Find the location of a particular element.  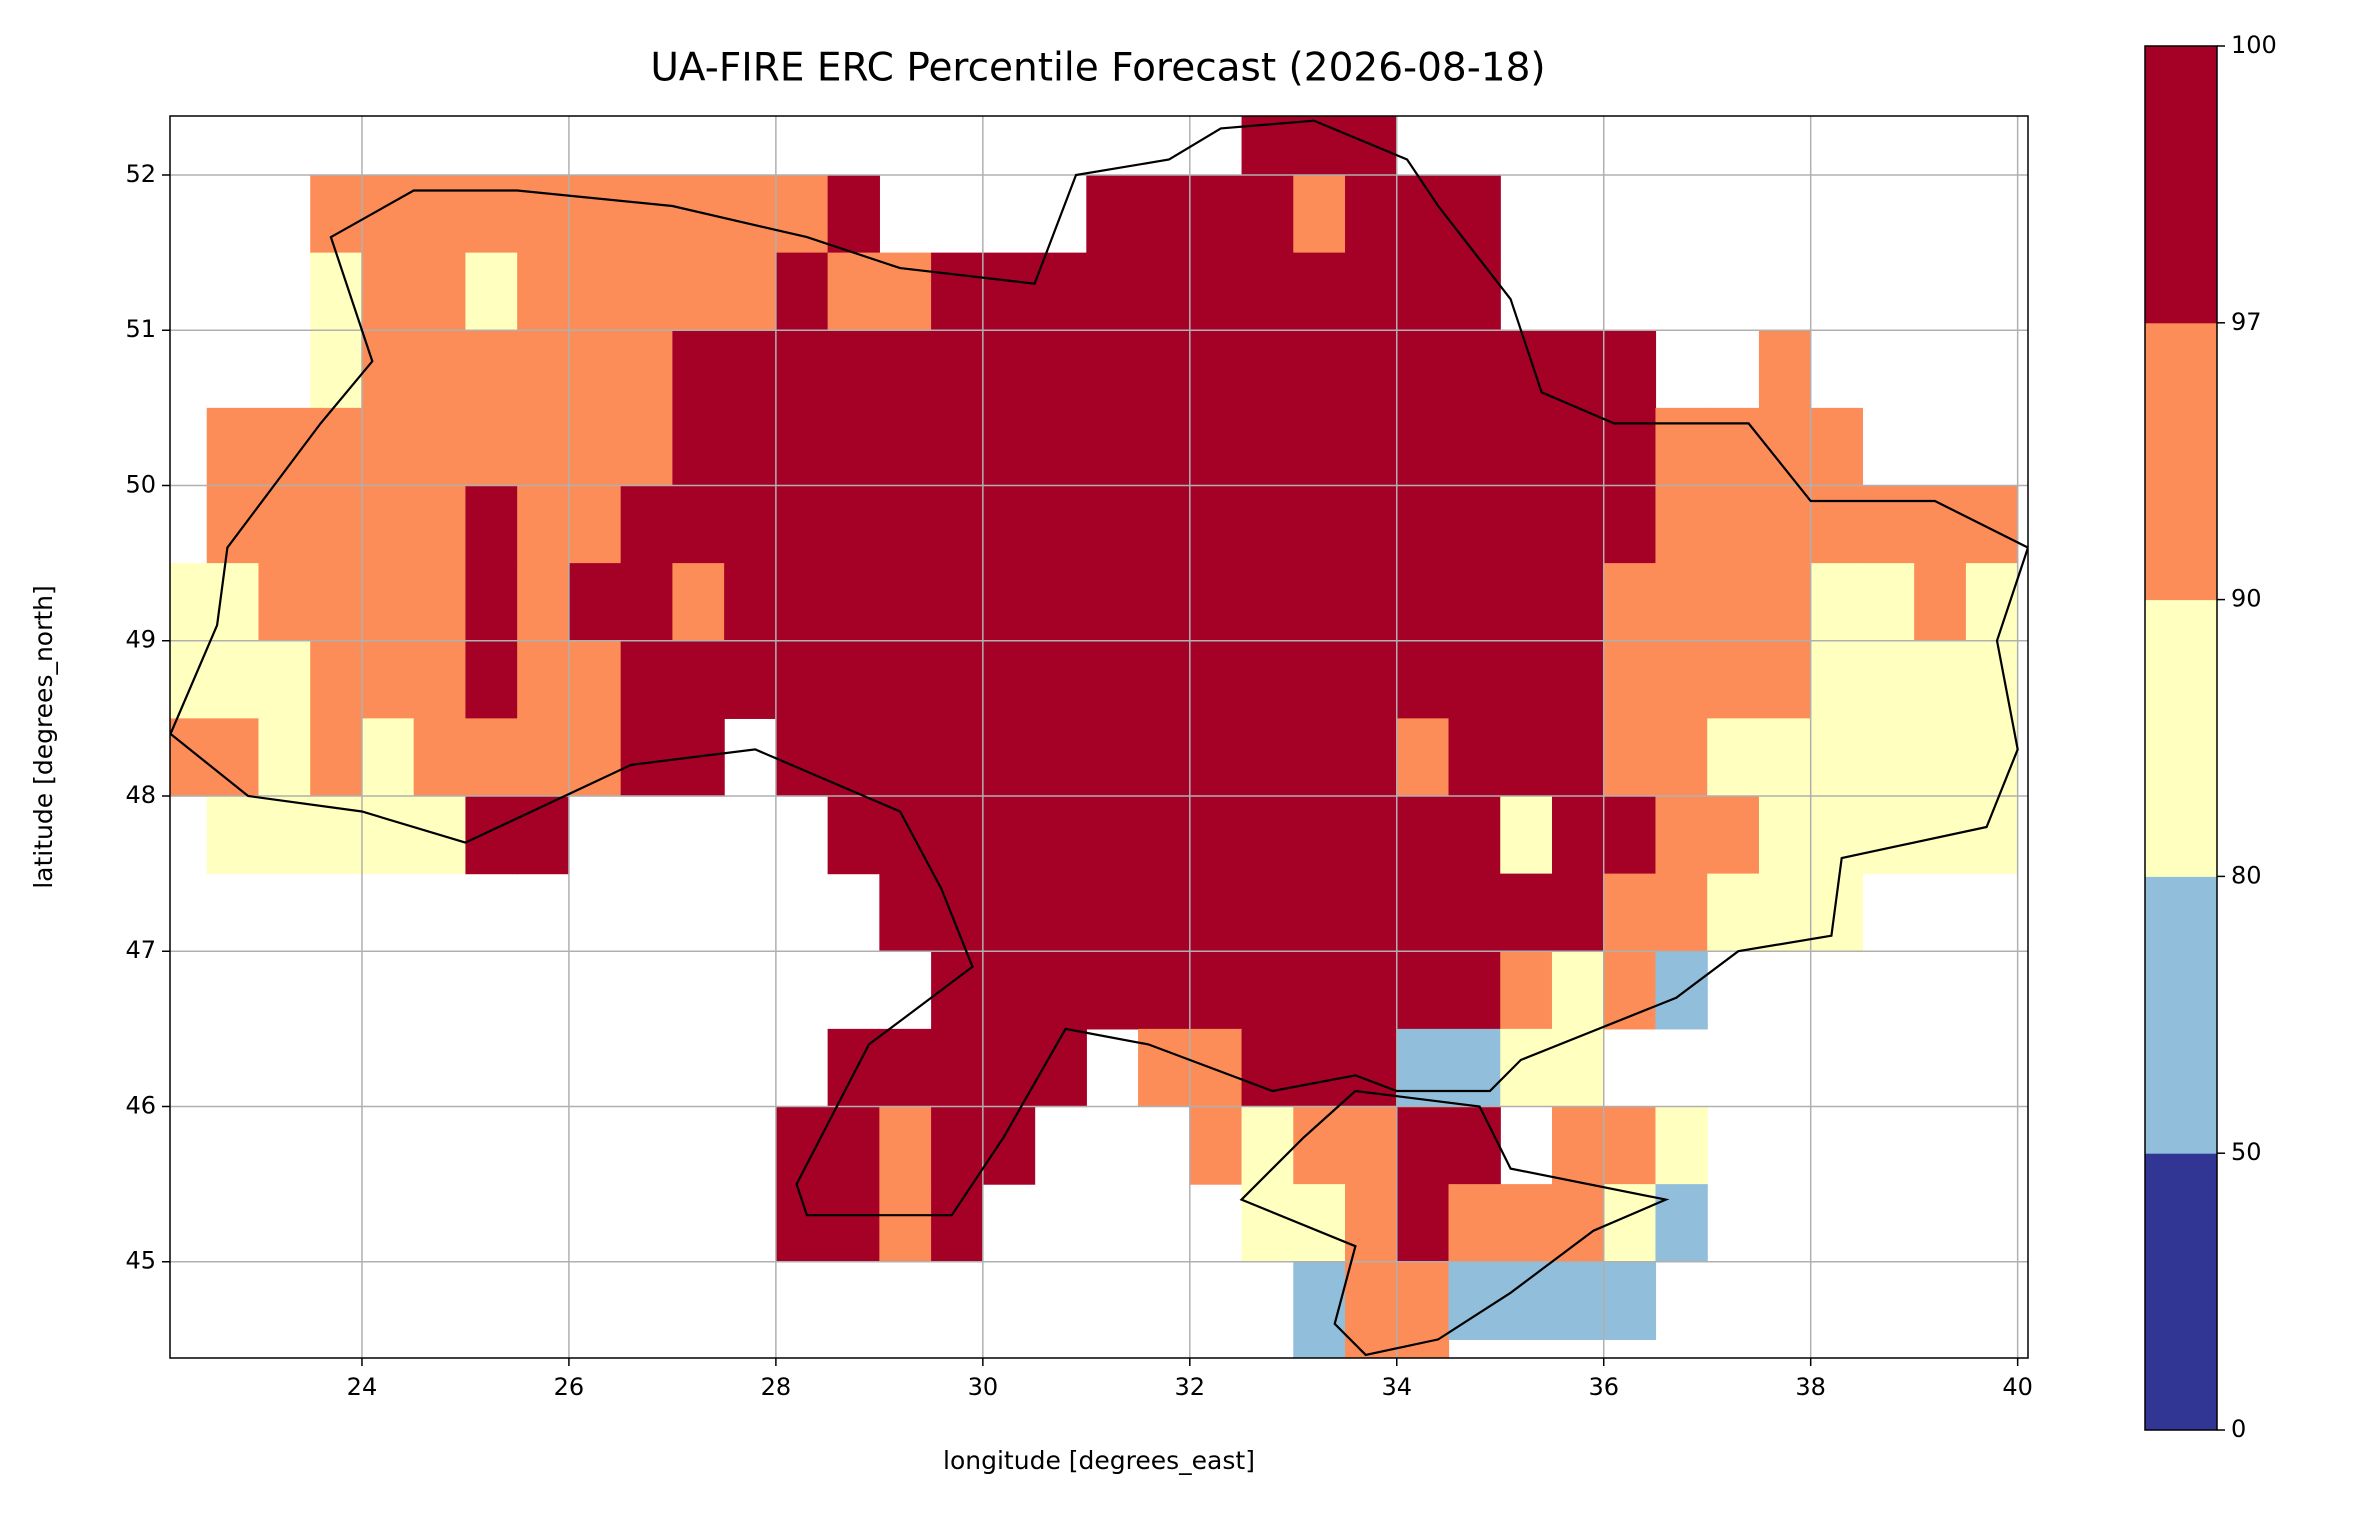

x-axis-label: longitude [degrees_east] is located at coordinates (1099, 1460).